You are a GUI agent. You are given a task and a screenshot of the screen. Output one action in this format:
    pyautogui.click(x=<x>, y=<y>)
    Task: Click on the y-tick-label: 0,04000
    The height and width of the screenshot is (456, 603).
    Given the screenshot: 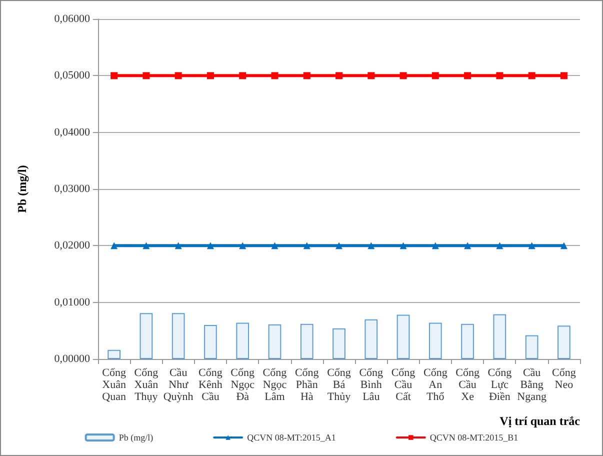 What is the action you would take?
    pyautogui.click(x=72, y=132)
    